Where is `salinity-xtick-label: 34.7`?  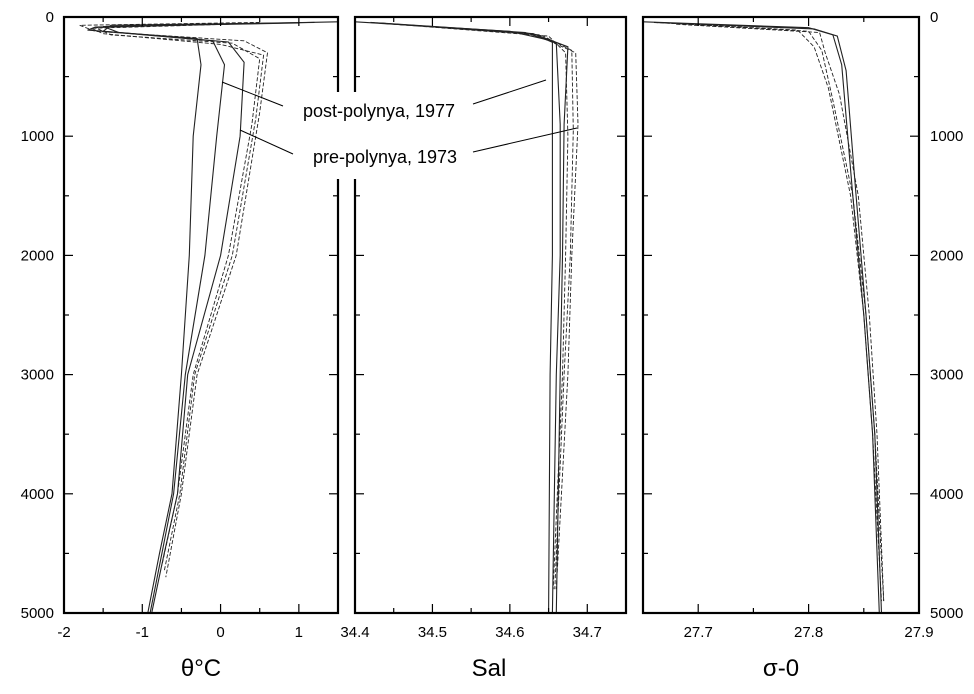 salinity-xtick-label: 34.7 is located at coordinates (587, 632).